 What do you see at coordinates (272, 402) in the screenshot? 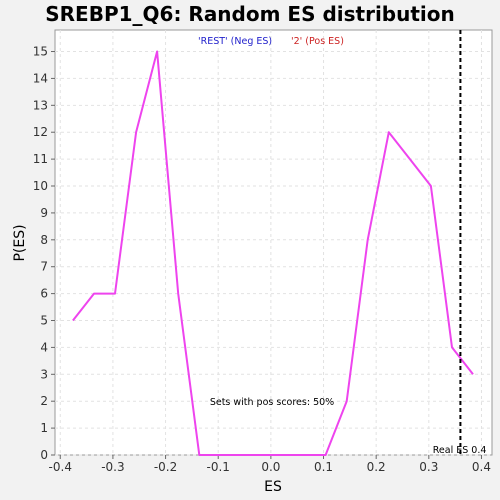
I see `pos-scores-annotation: Sets with pos scores: 50%` at bounding box center [272, 402].